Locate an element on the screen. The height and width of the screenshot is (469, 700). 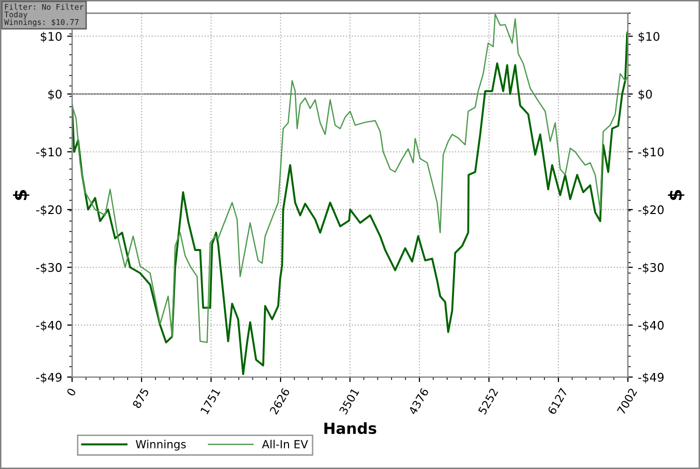
y2-tick-label: -$20 is located at coordinates (651, 210).